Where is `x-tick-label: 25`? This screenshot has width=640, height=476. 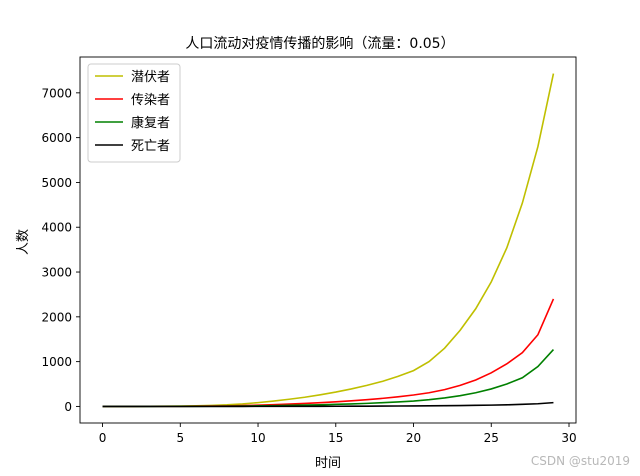 x-tick-label: 25 is located at coordinates (491, 438).